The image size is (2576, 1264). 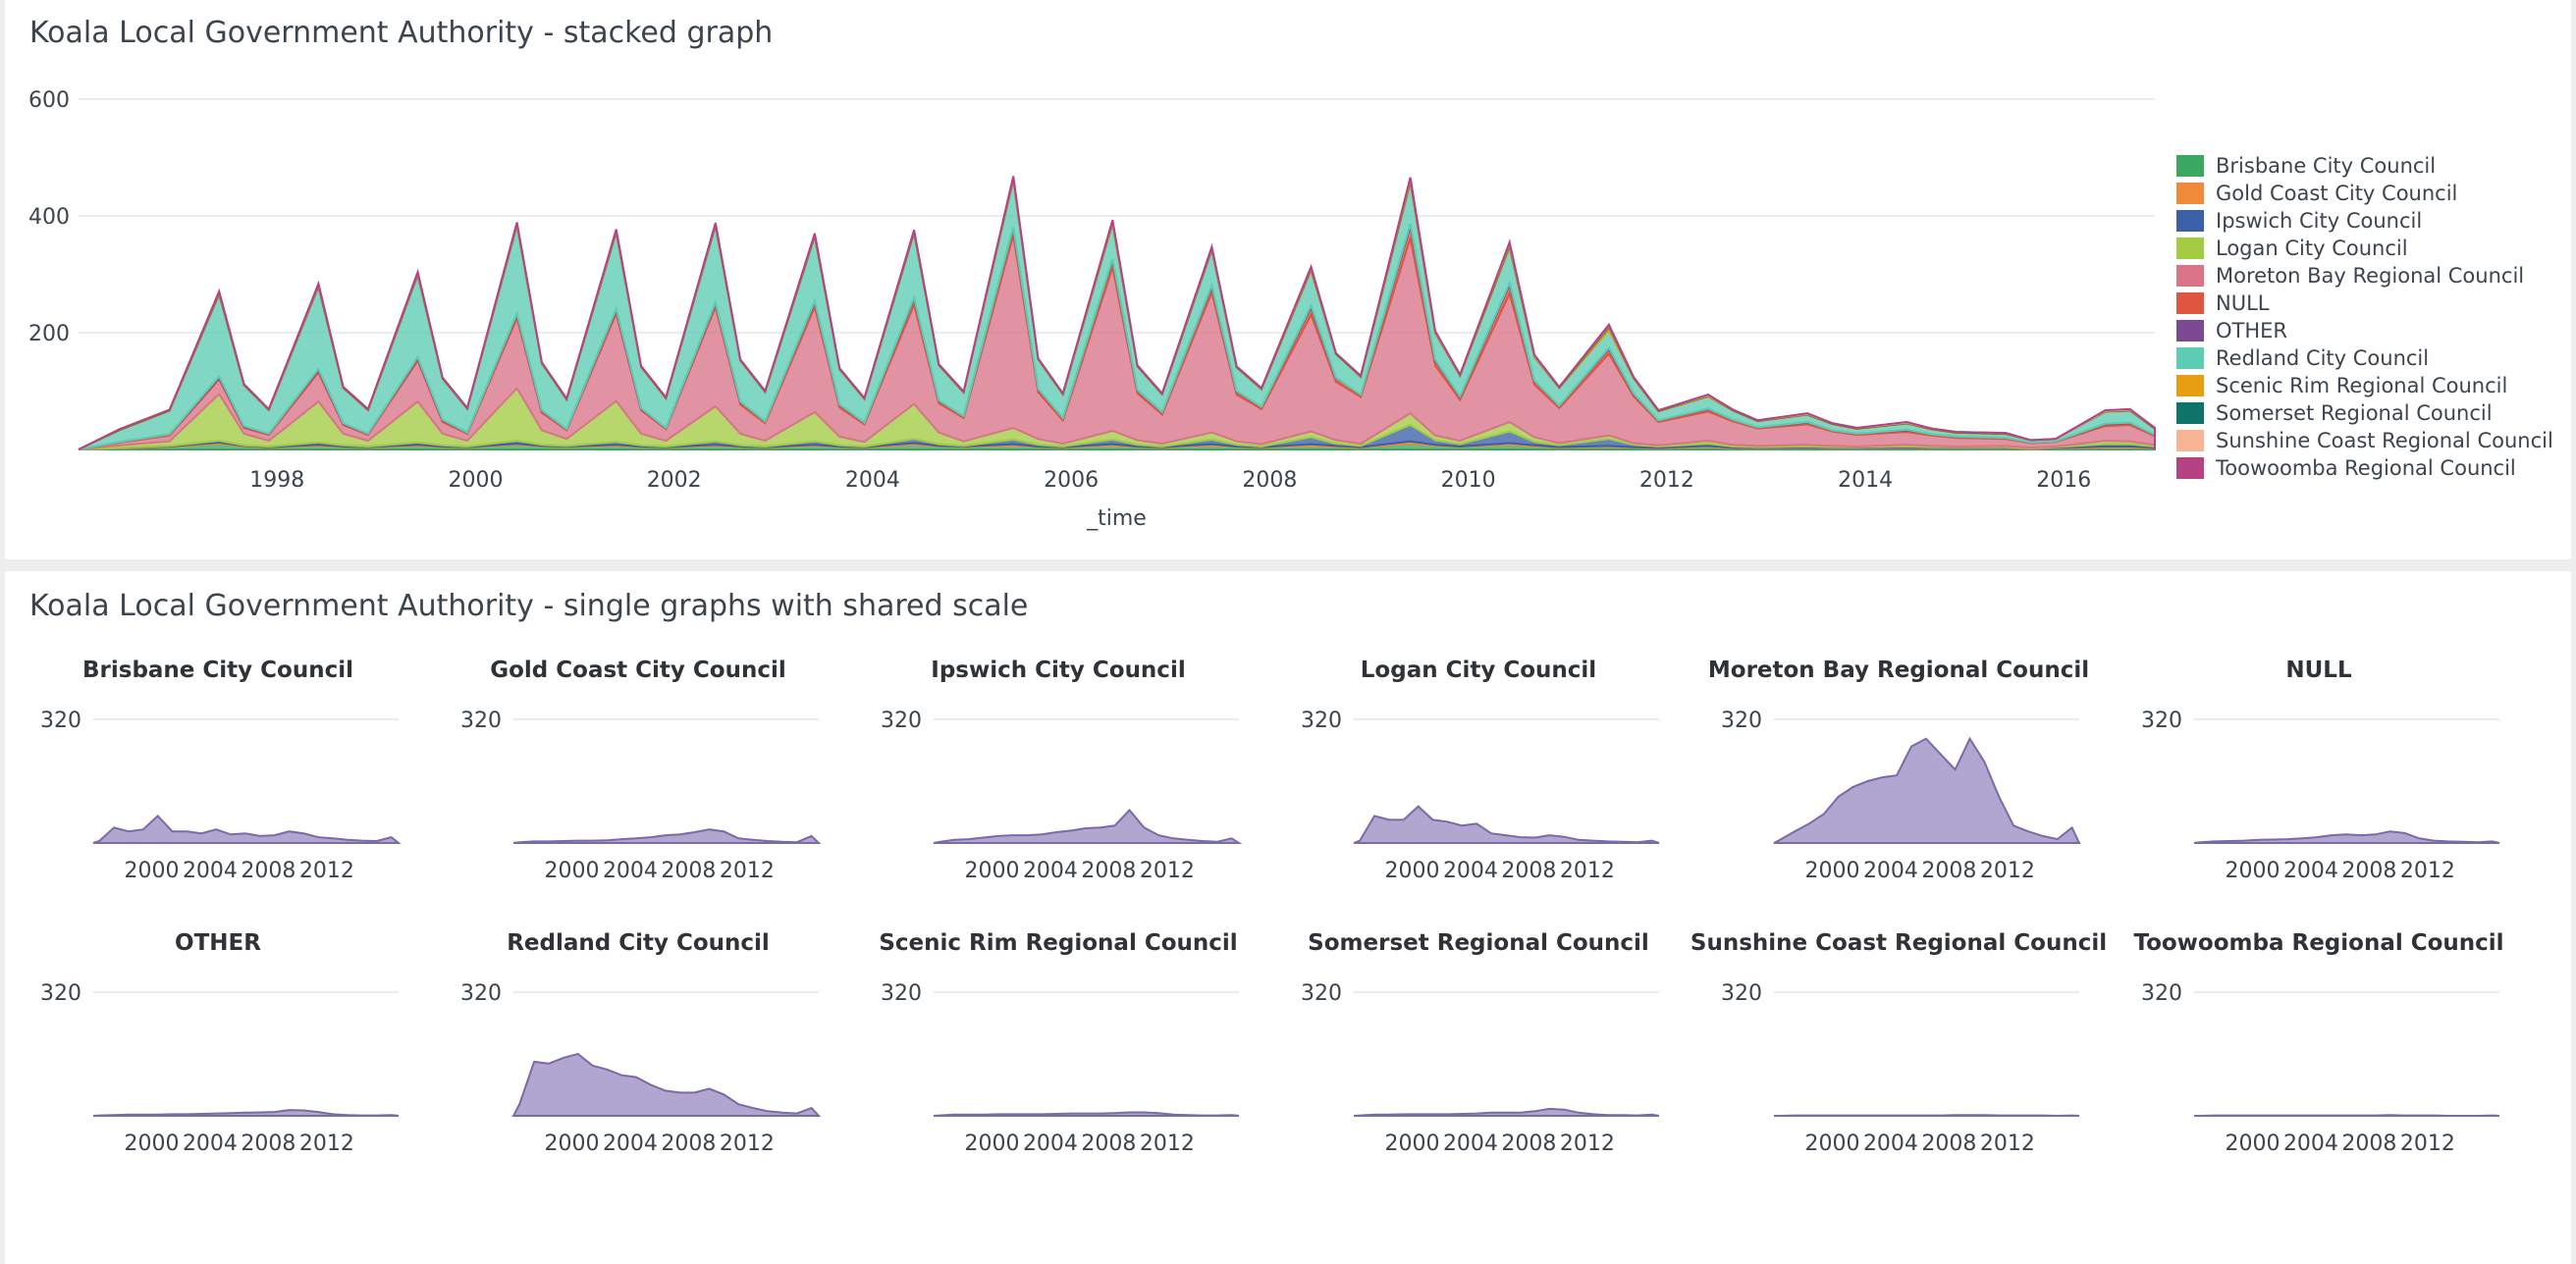 I want to click on legend-item: Ipswich City Council, so click(x=2364, y=221).